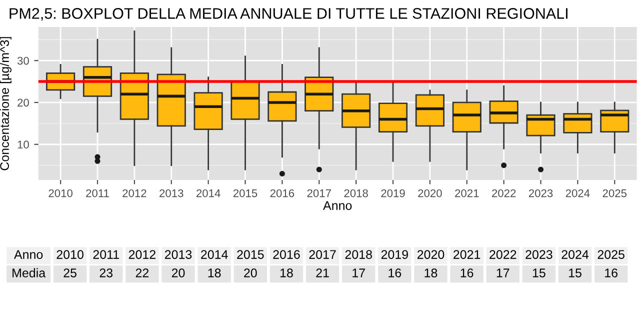  I want to click on category-label: 2011, so click(106, 254).